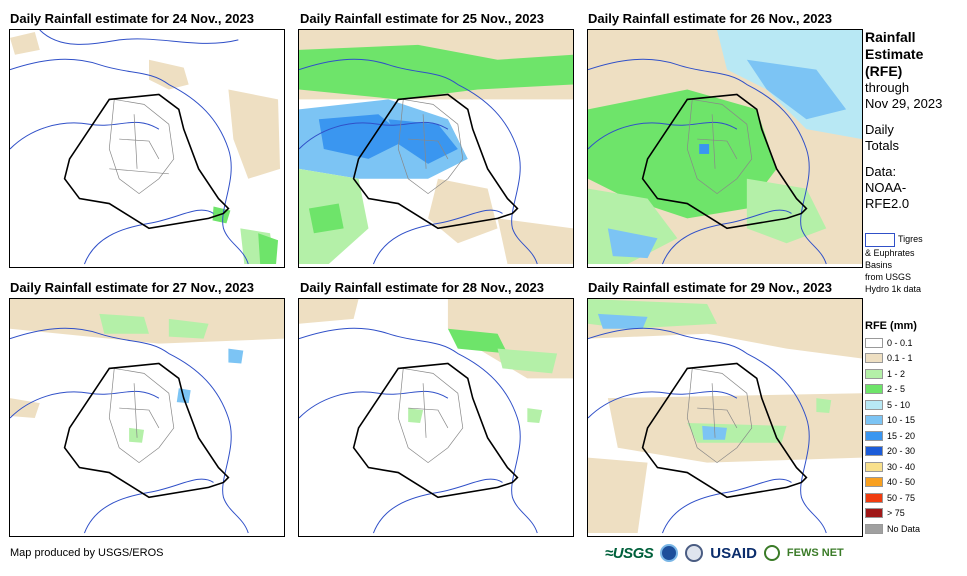 The height and width of the screenshot is (576, 967). I want to click on legend-row: > 75, so click(892, 514).